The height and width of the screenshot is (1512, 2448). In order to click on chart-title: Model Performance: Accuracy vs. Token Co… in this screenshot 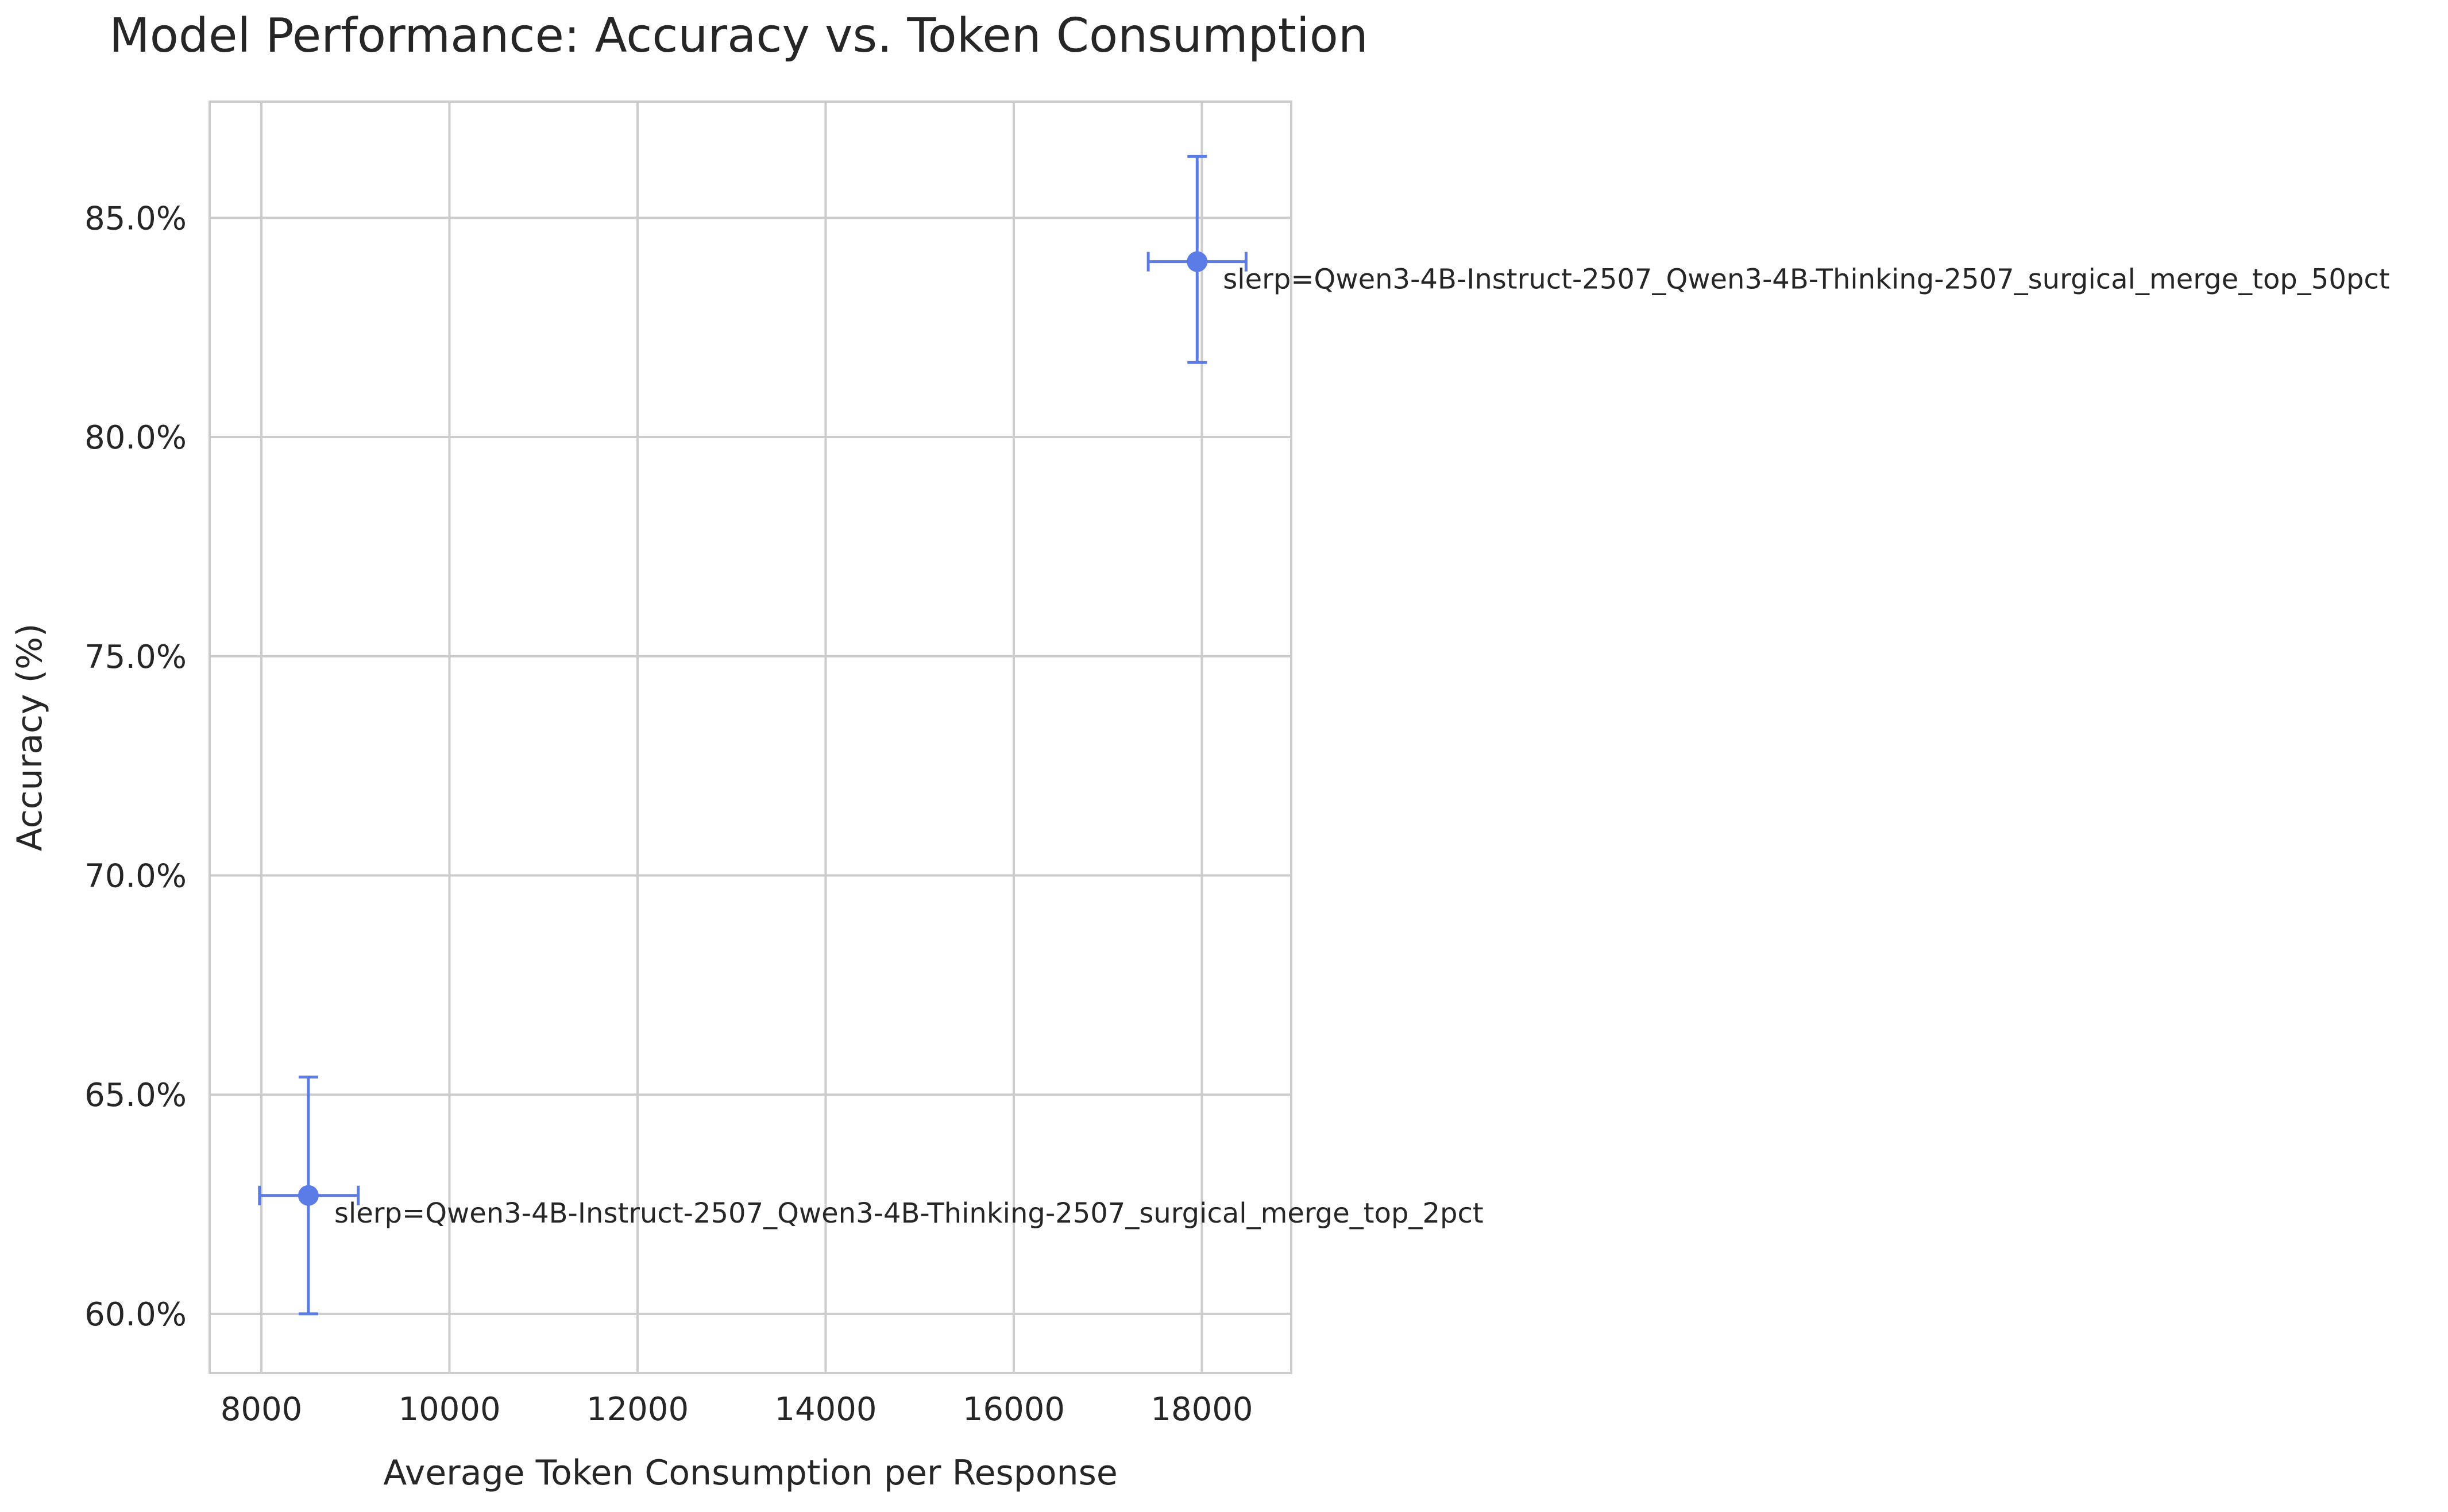, I will do `click(739, 36)`.